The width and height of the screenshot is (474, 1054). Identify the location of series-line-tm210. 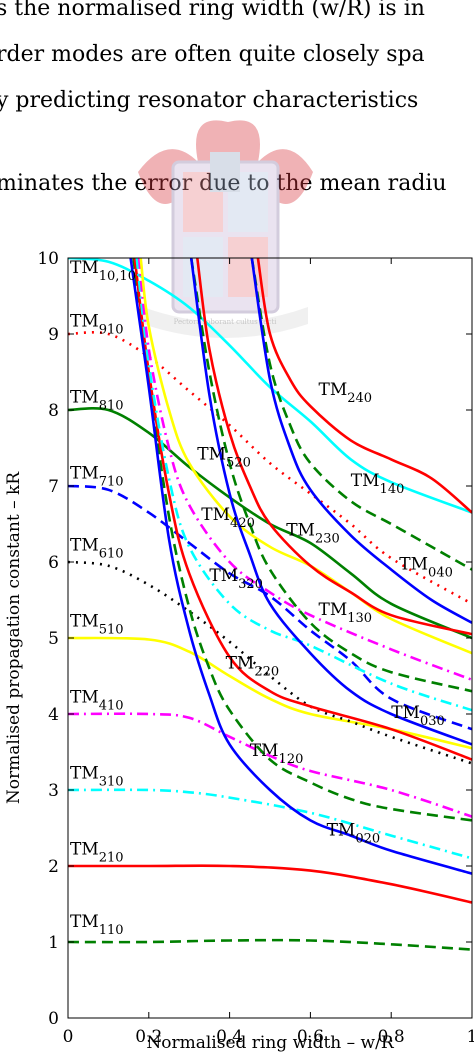
(270, 884).